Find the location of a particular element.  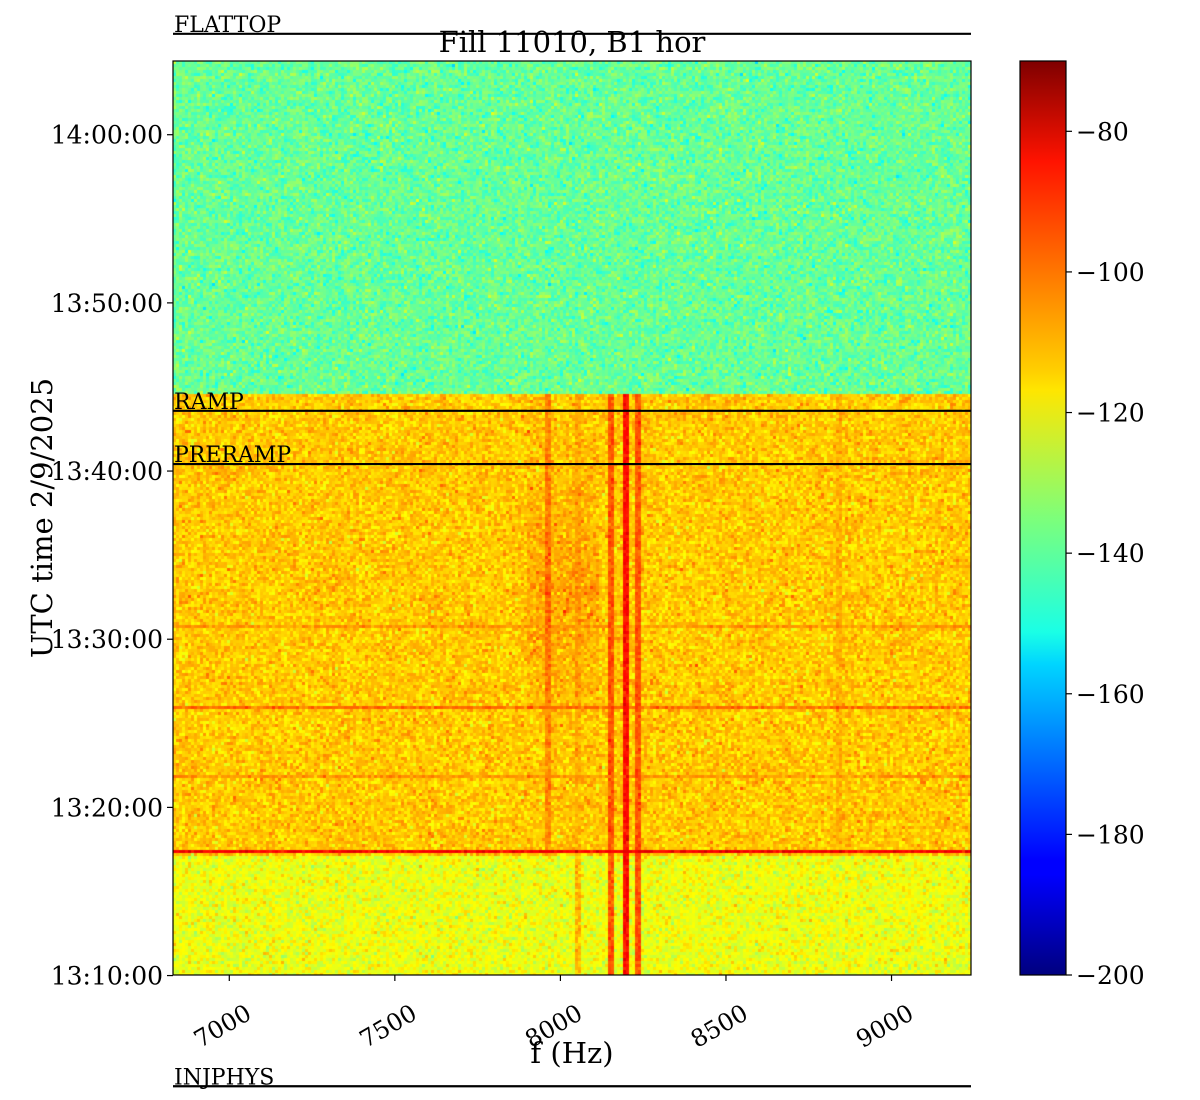

x-tick-label: 7000 is located at coordinates (222, 1026).